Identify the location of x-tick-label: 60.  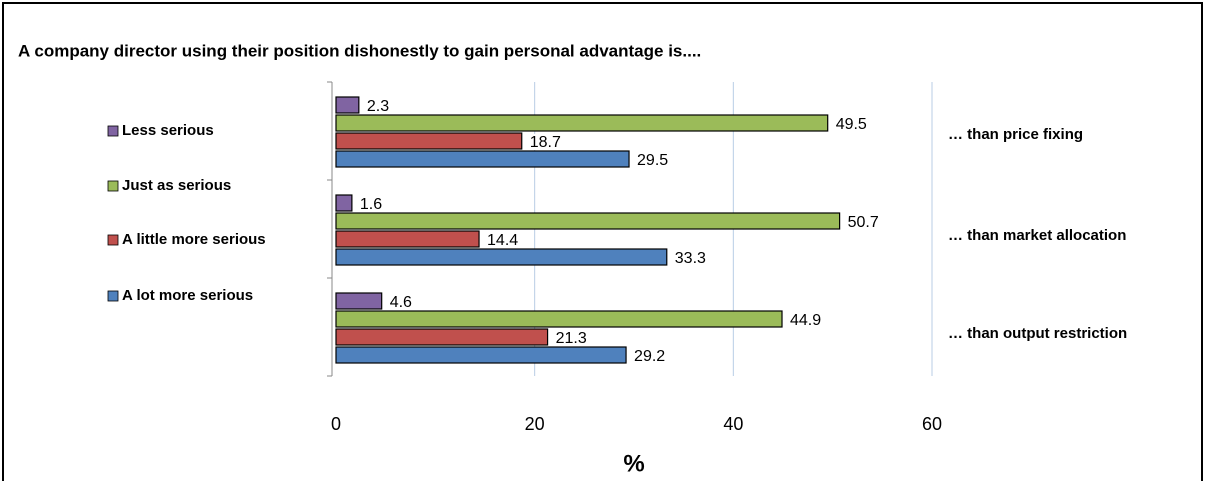
(932, 424).